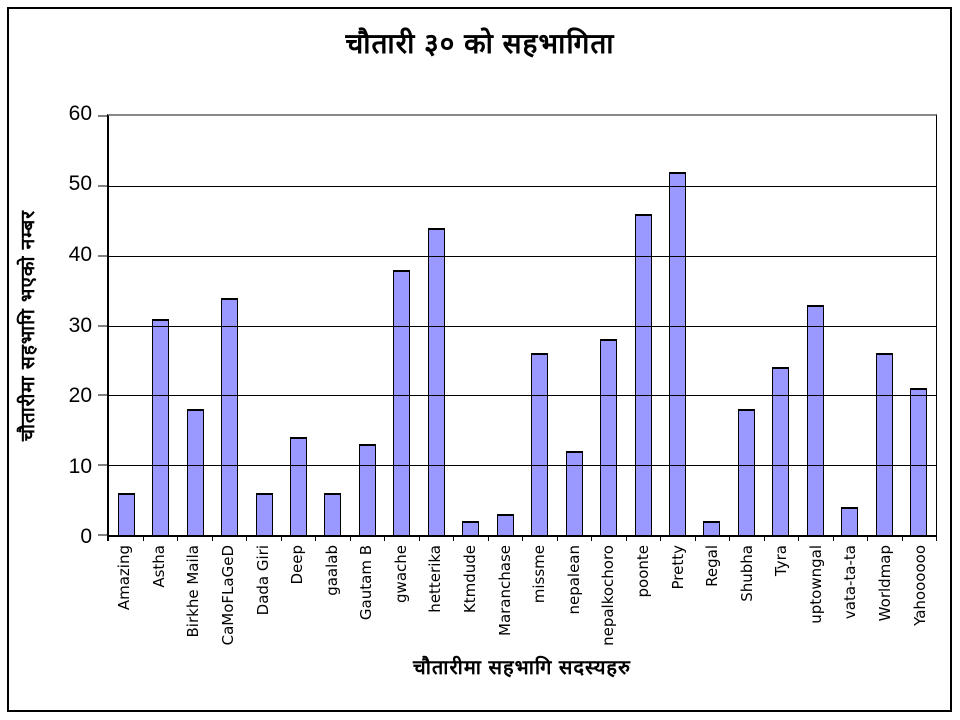 The image size is (960, 720). What do you see at coordinates (850, 582) in the screenshot?
I see `x-category-label-vata-ta-ta: vata-ta-ta` at bounding box center [850, 582].